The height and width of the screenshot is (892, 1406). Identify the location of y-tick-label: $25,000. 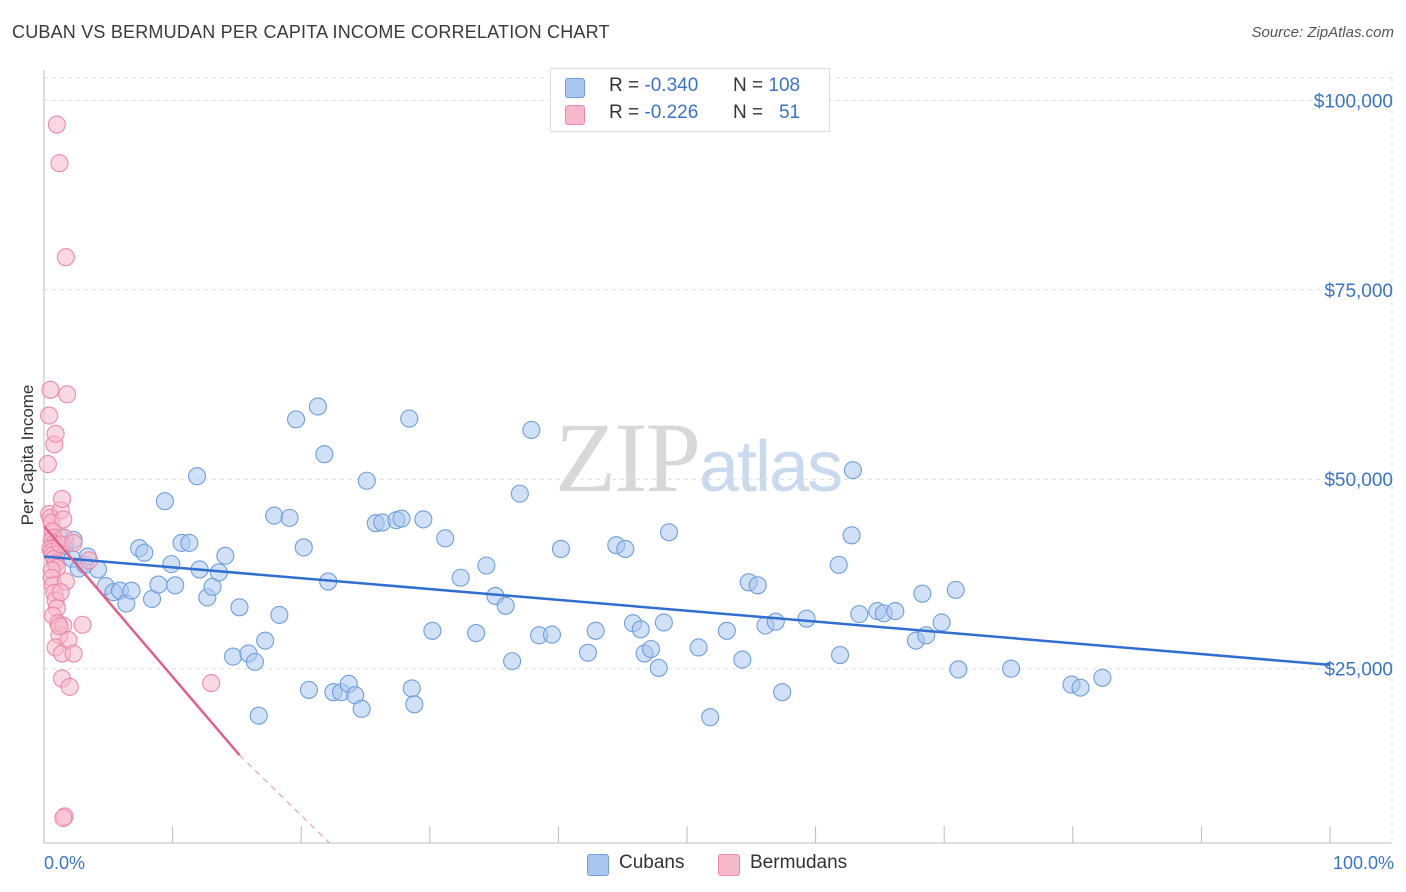
(1358, 670).